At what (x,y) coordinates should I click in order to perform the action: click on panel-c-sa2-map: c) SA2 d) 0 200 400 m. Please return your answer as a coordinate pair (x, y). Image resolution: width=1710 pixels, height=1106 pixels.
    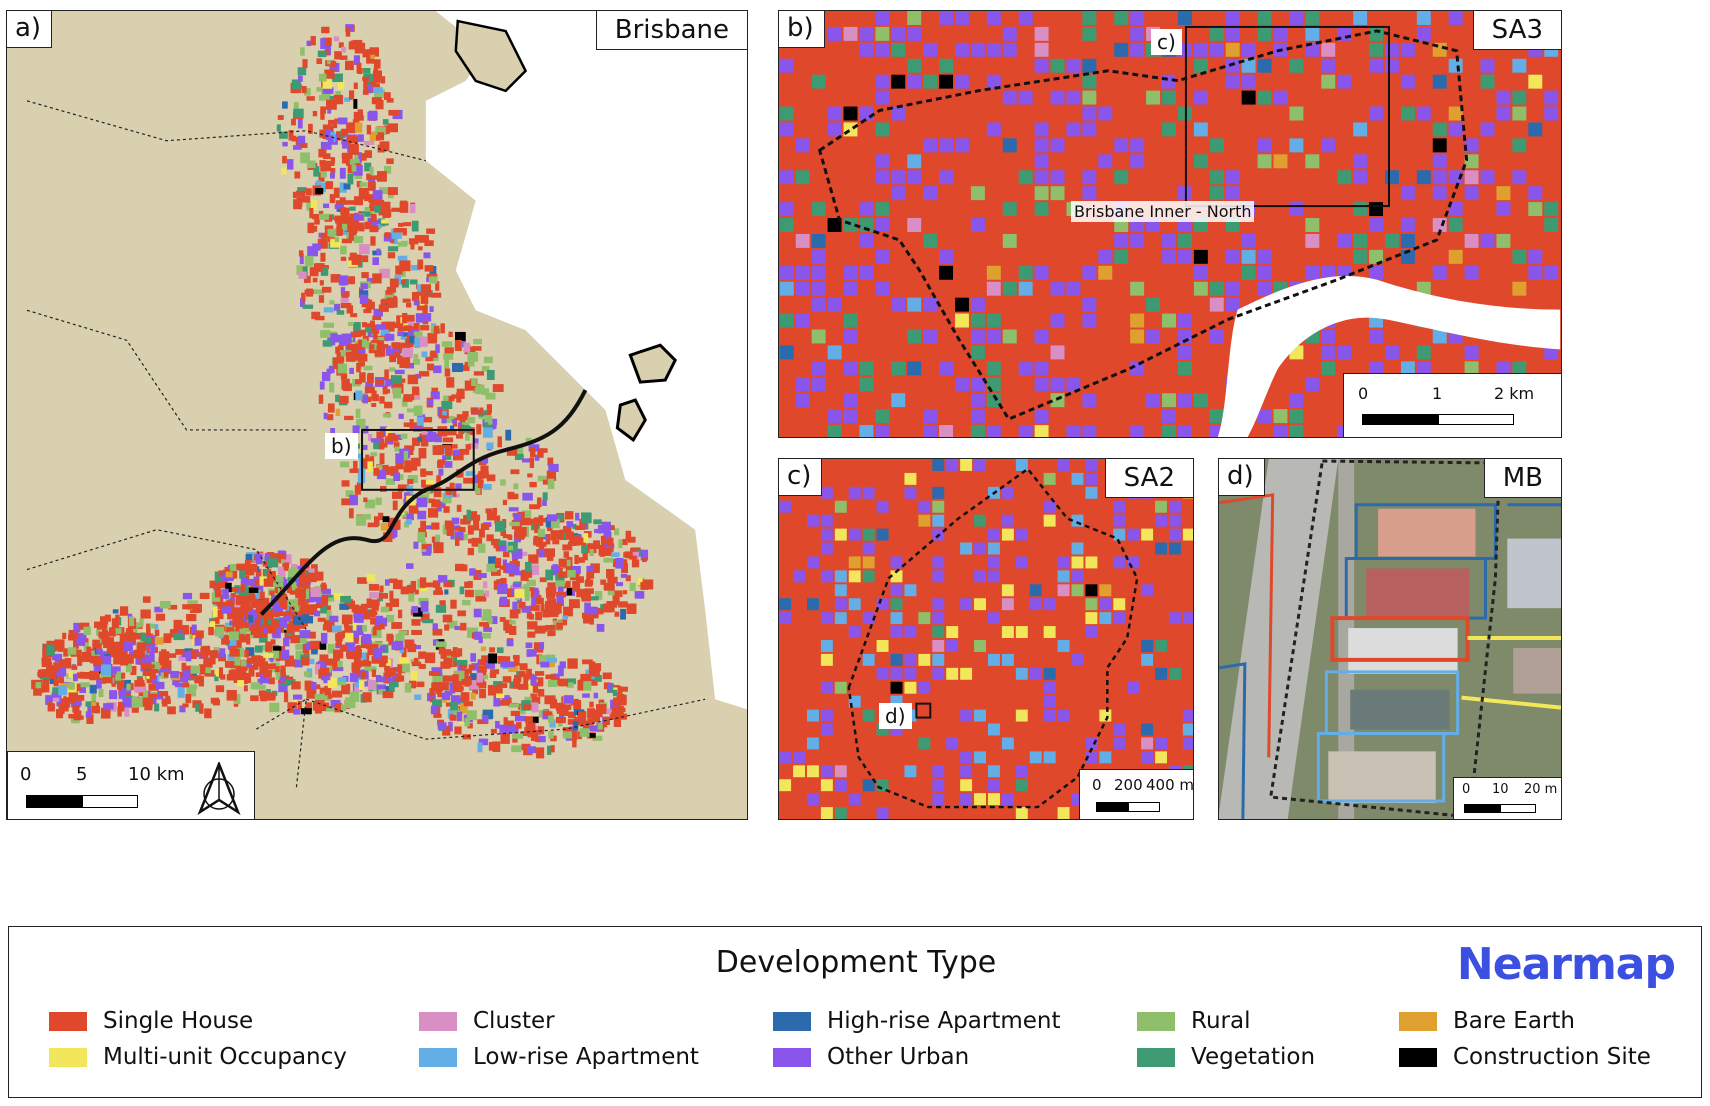
    Looking at the image, I should click on (986, 639).